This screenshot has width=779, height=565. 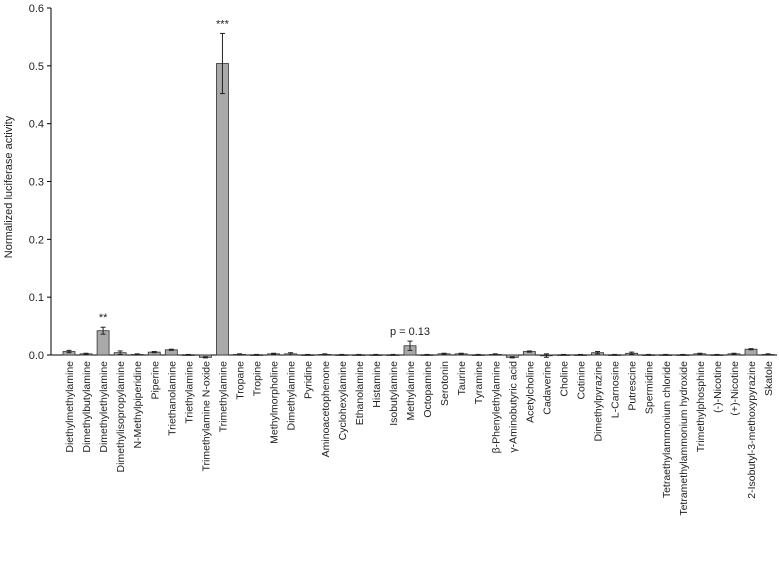 What do you see at coordinates (36, 183) in the screenshot?
I see `y-tick-label: 0.3` at bounding box center [36, 183].